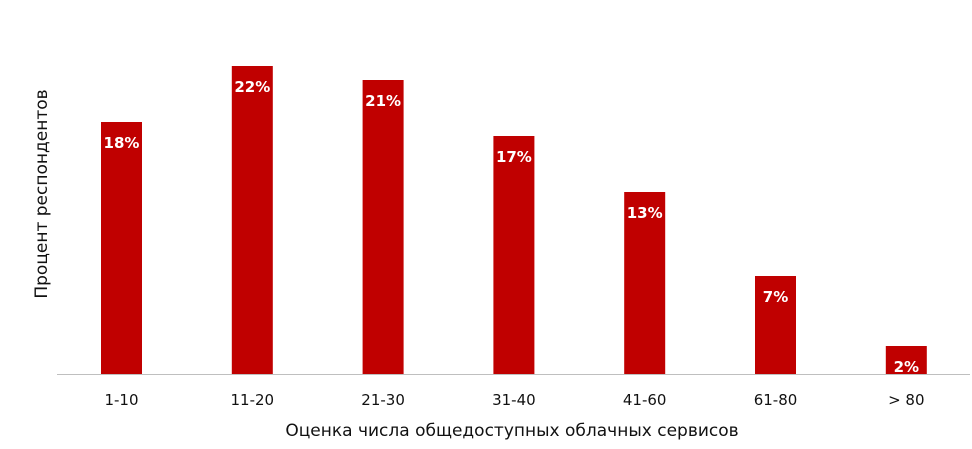 The image size is (972, 449). Describe the element at coordinates (253, 400) in the screenshot. I see `x-tick-label-1: 11-20` at that location.